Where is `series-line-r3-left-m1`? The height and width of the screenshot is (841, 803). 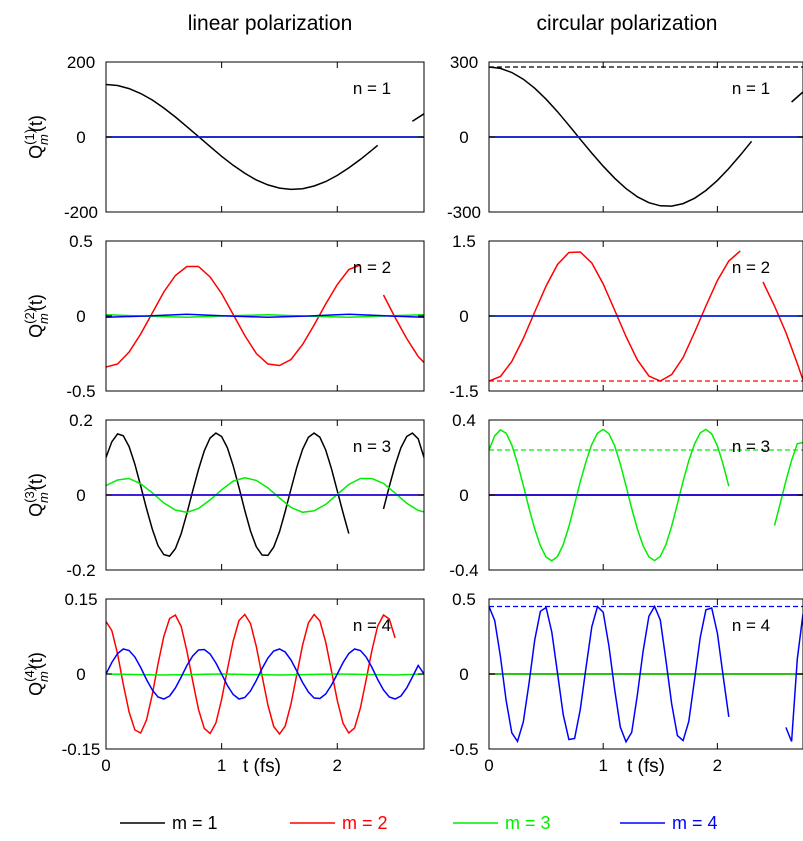
series-line-r3-left-m1 is located at coordinates (265, 494).